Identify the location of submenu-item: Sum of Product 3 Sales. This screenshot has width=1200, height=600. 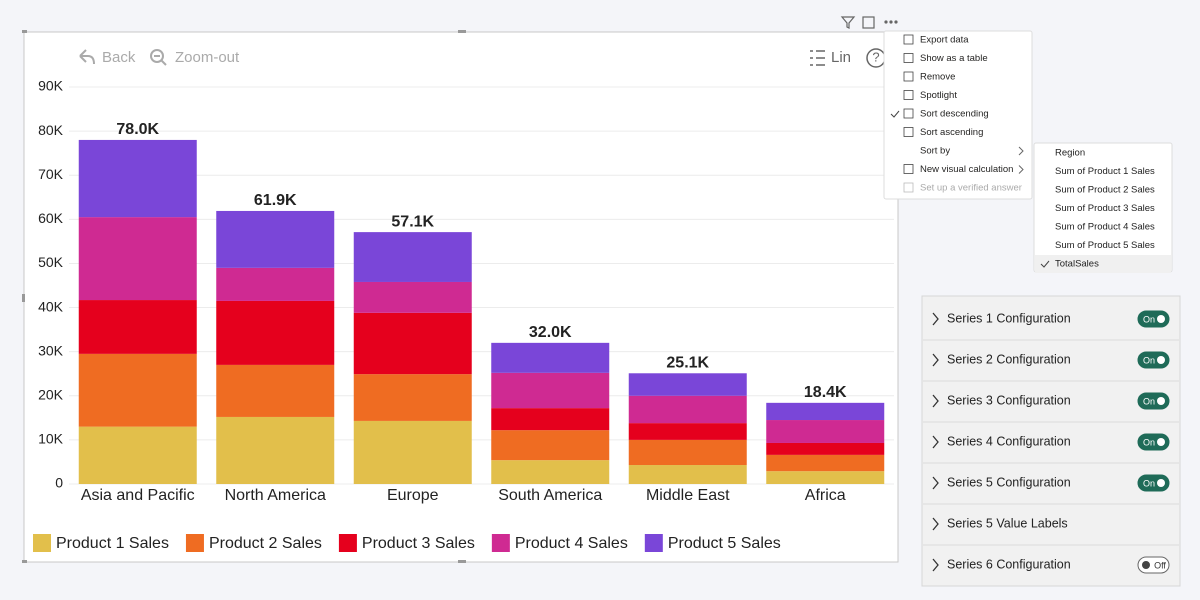
(1105, 208).